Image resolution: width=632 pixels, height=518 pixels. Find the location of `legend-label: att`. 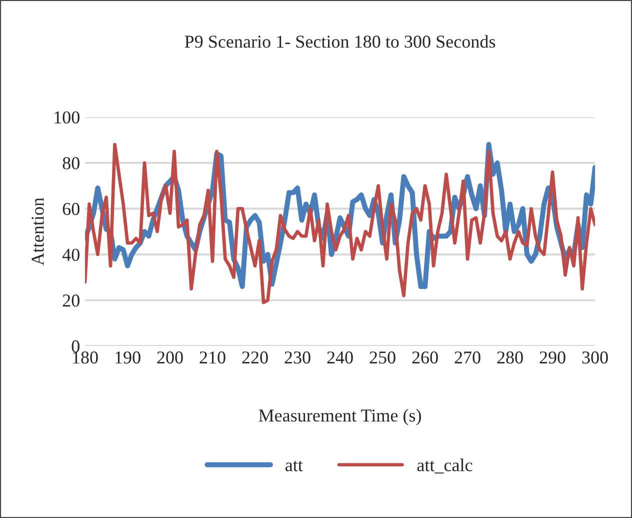

legend-label: att is located at coordinates (294, 466).